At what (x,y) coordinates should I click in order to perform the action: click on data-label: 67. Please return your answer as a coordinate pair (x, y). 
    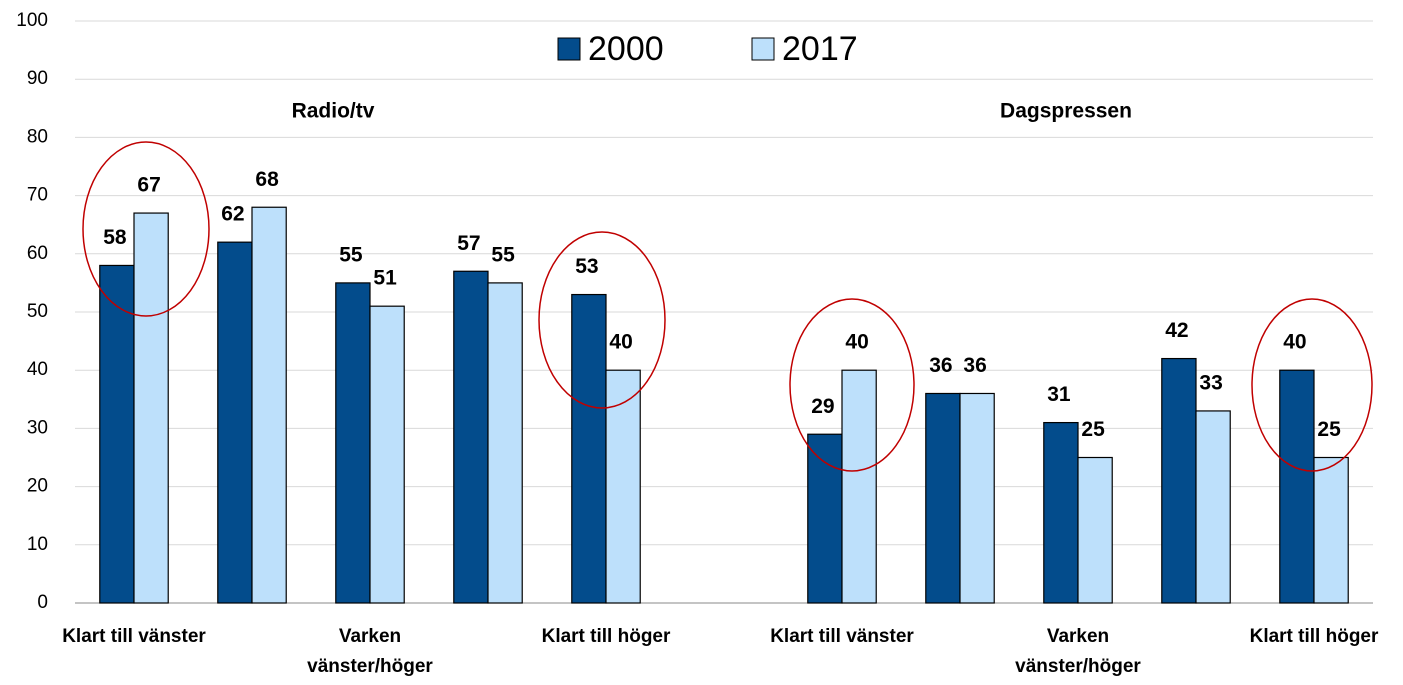
    Looking at the image, I should click on (148, 185).